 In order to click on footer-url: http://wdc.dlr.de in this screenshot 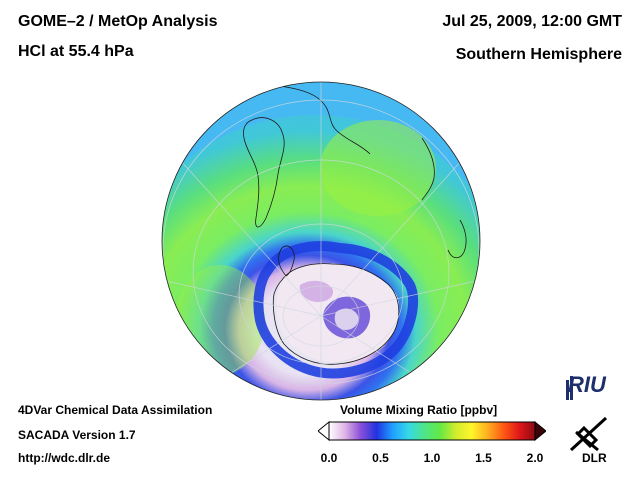, I will do `click(64, 458)`.